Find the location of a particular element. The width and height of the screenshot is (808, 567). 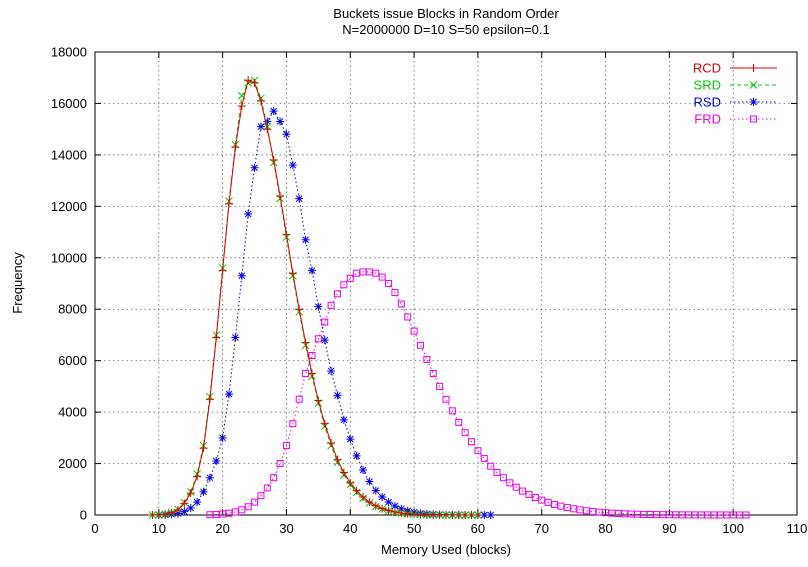

legend: RCD SRD RSD FRD is located at coordinates (735, 94).